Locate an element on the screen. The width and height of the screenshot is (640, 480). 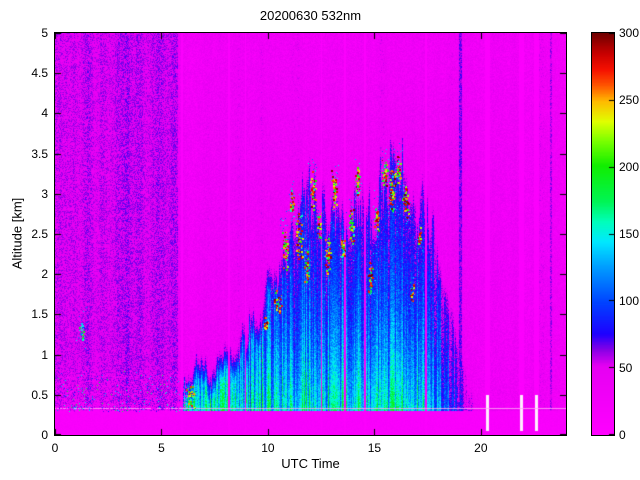
colorbar-tick-label: 200 is located at coordinates (629, 167).